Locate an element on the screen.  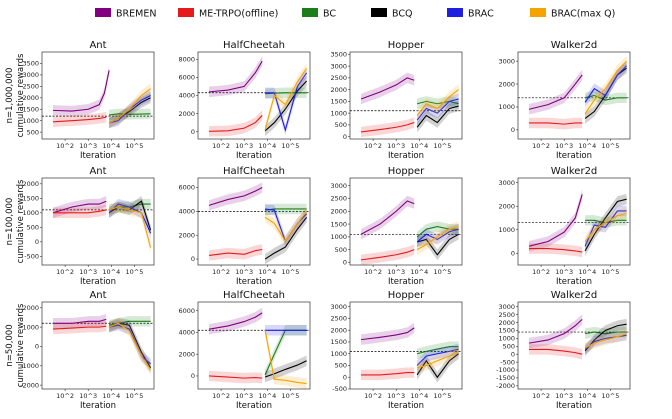
subplot-title: Walker2d is located at coordinates (574, 295).